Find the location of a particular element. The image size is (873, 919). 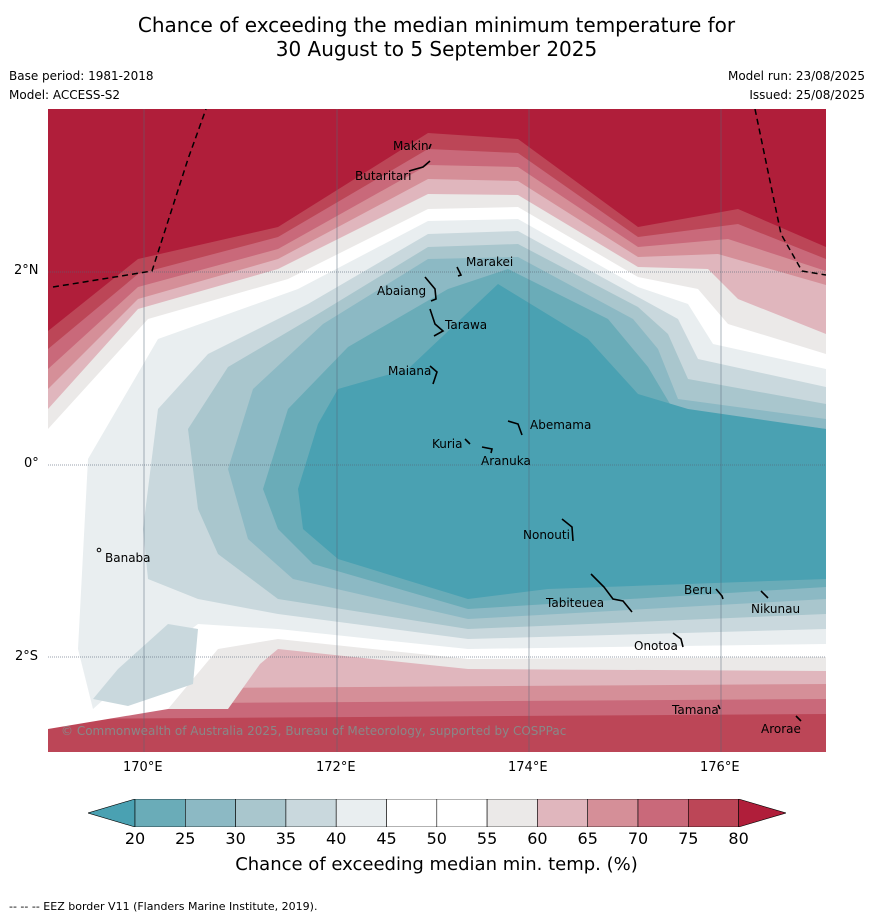

colorbar-tick-label: 50 is located at coordinates (436, 838).